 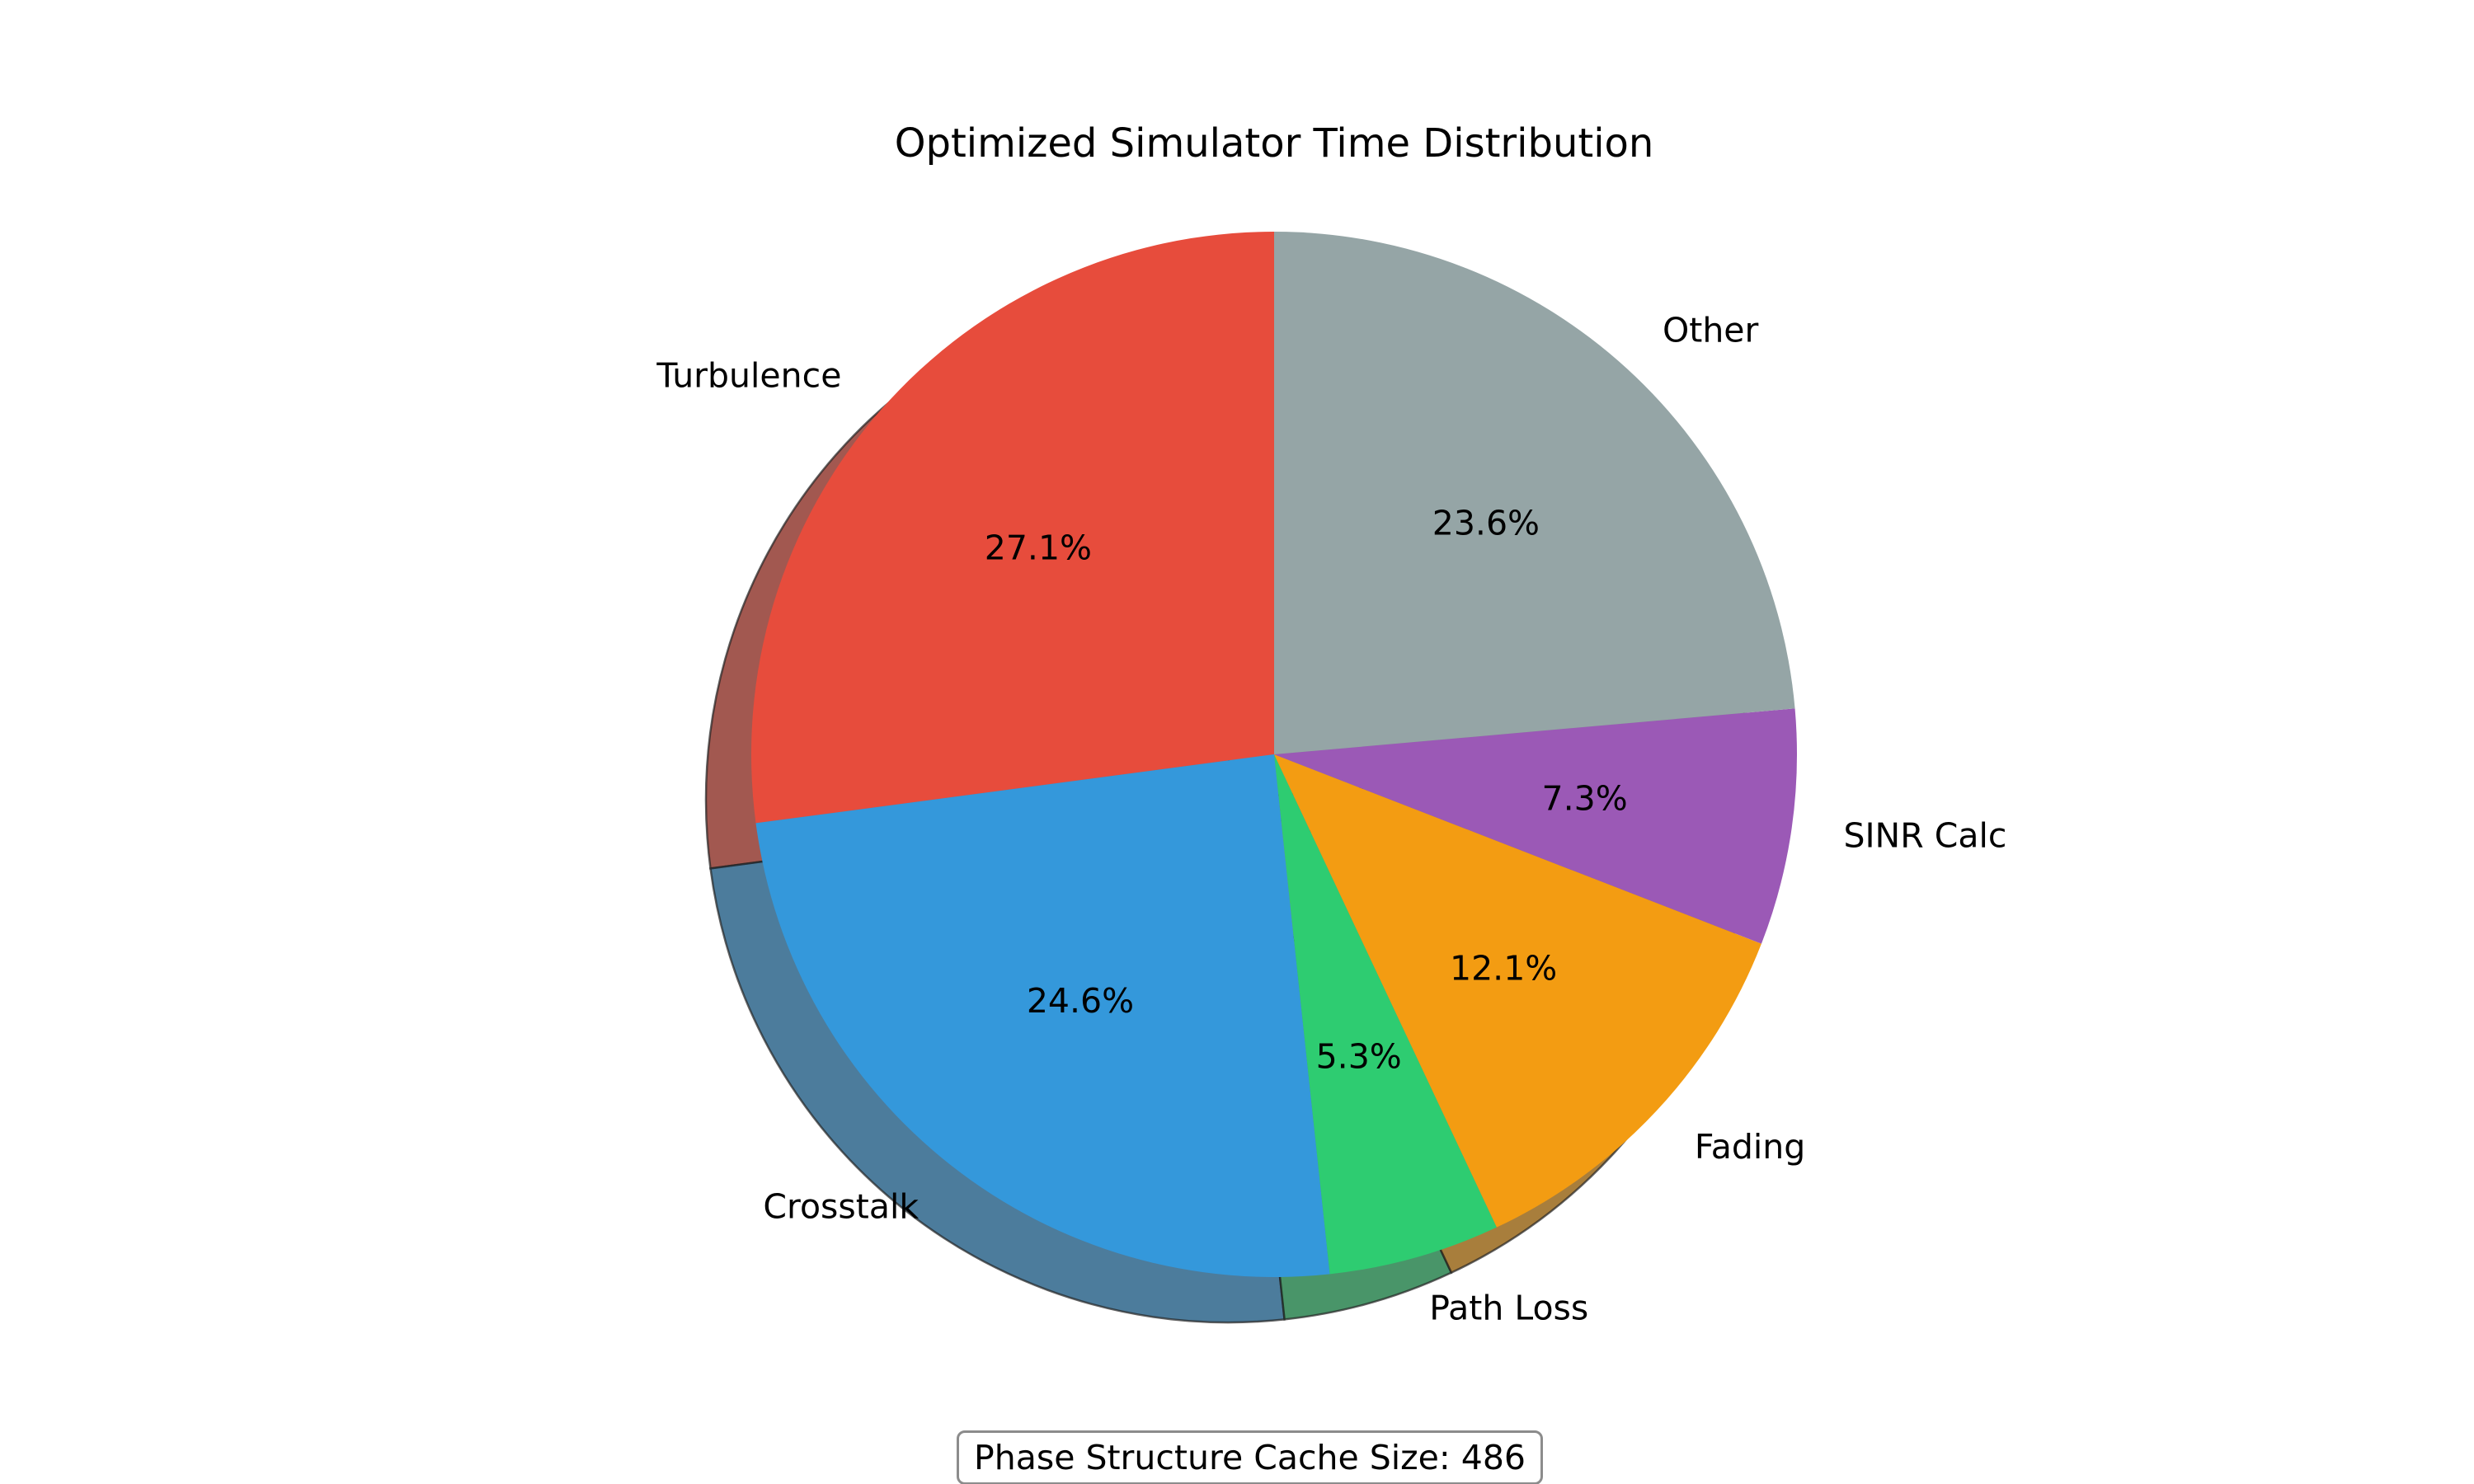 I want to click on pct-label-crosstalk: 24.6%, so click(x=1080, y=1001).